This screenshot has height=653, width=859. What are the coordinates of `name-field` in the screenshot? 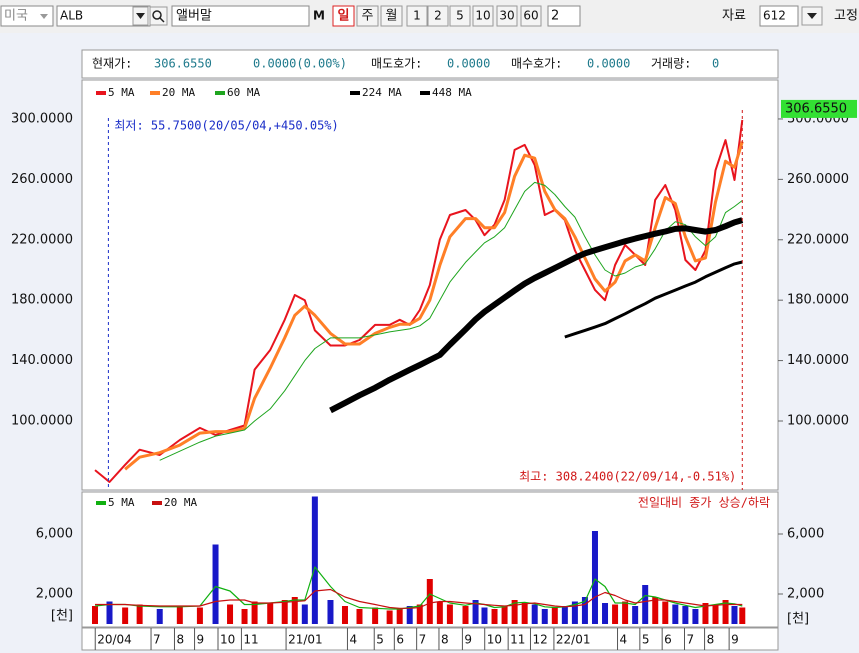 It's located at (240, 16).